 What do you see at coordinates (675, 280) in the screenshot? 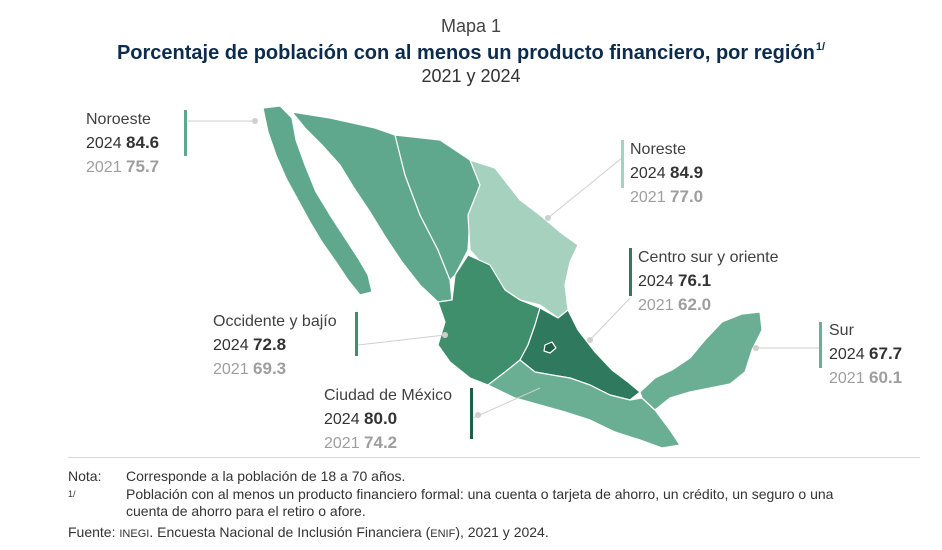
I see `value-2024: 2024 76.1` at bounding box center [675, 280].